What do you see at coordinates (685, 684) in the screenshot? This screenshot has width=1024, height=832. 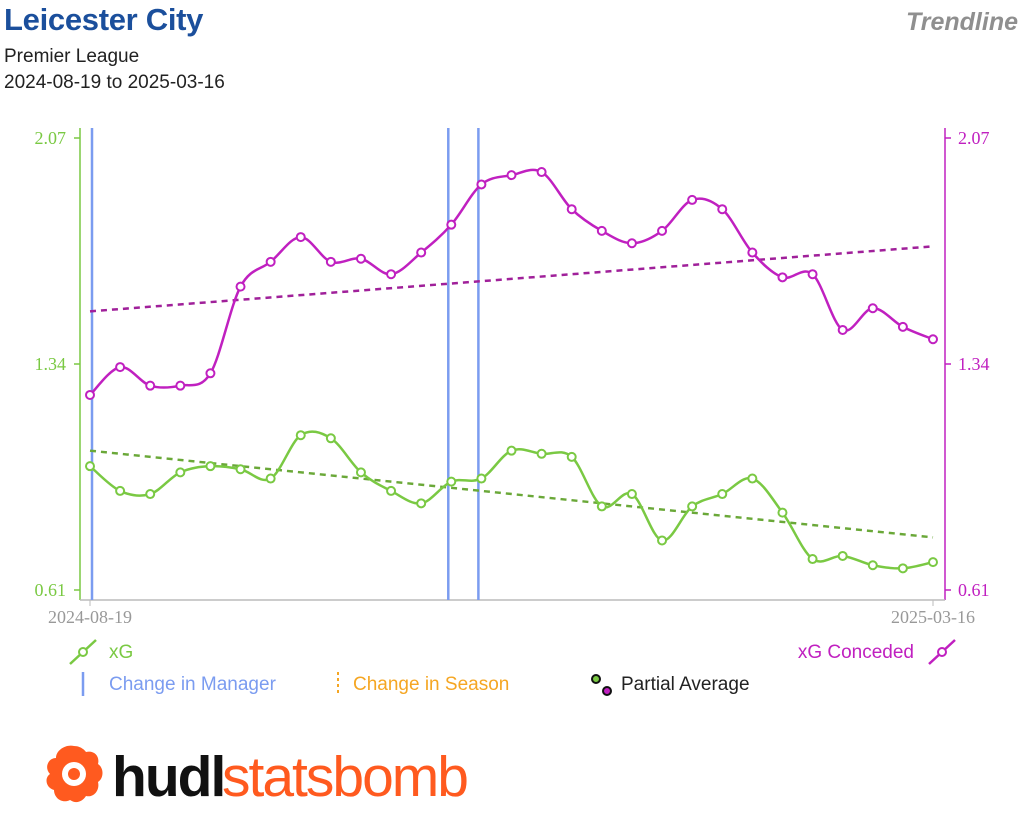 I see `legend-partial-average: Partial Average` at bounding box center [685, 684].